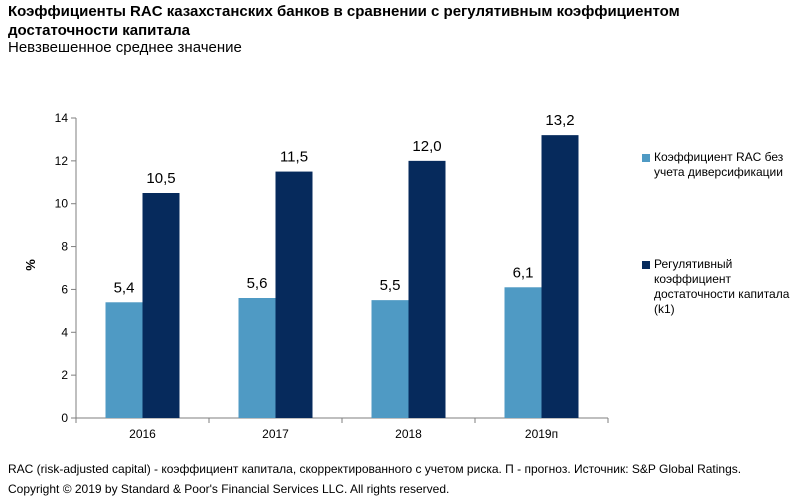  Describe the element at coordinates (257, 283) in the screenshot. I see `data-label-series1: 5,6` at that location.